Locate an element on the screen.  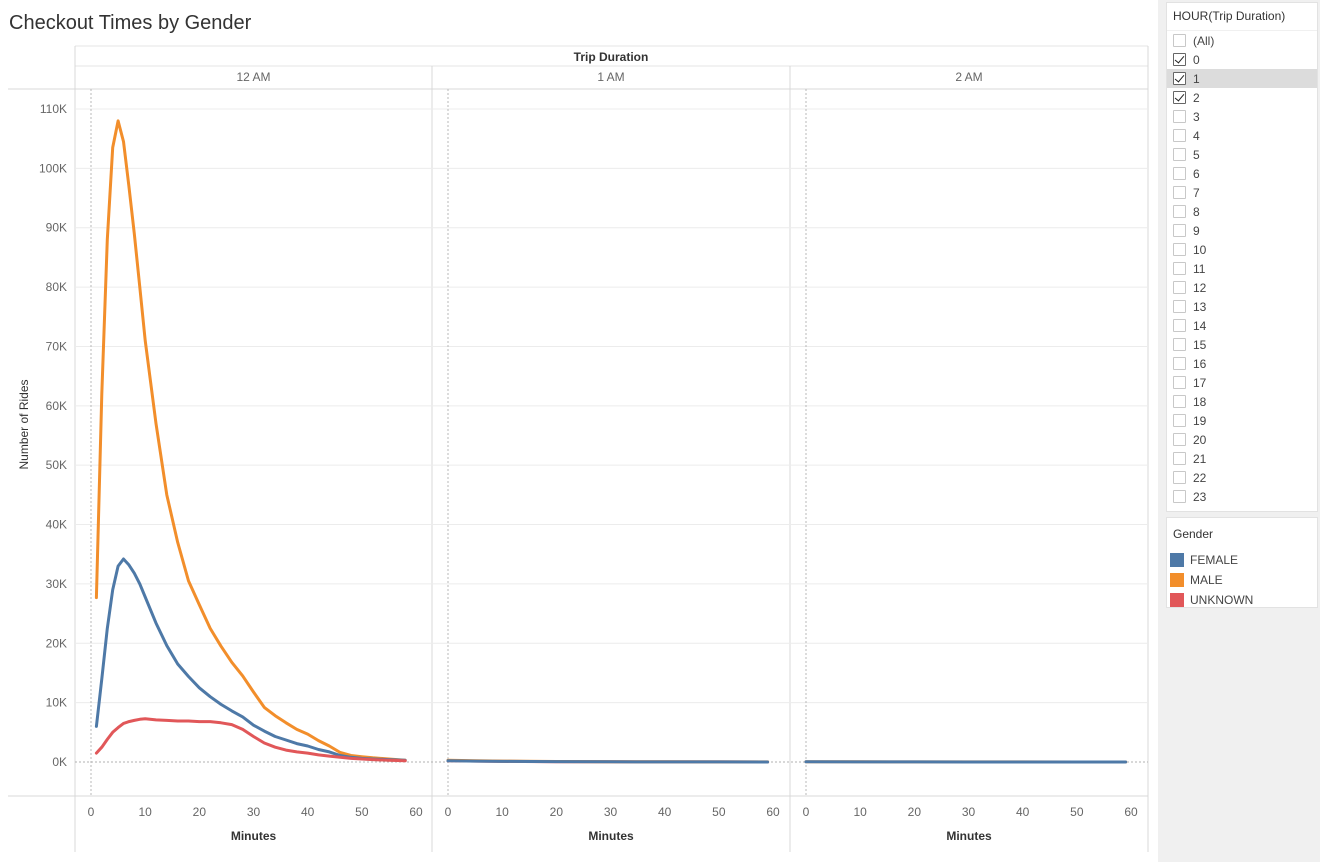
filter-item: 17 is located at coordinates (1242, 382).